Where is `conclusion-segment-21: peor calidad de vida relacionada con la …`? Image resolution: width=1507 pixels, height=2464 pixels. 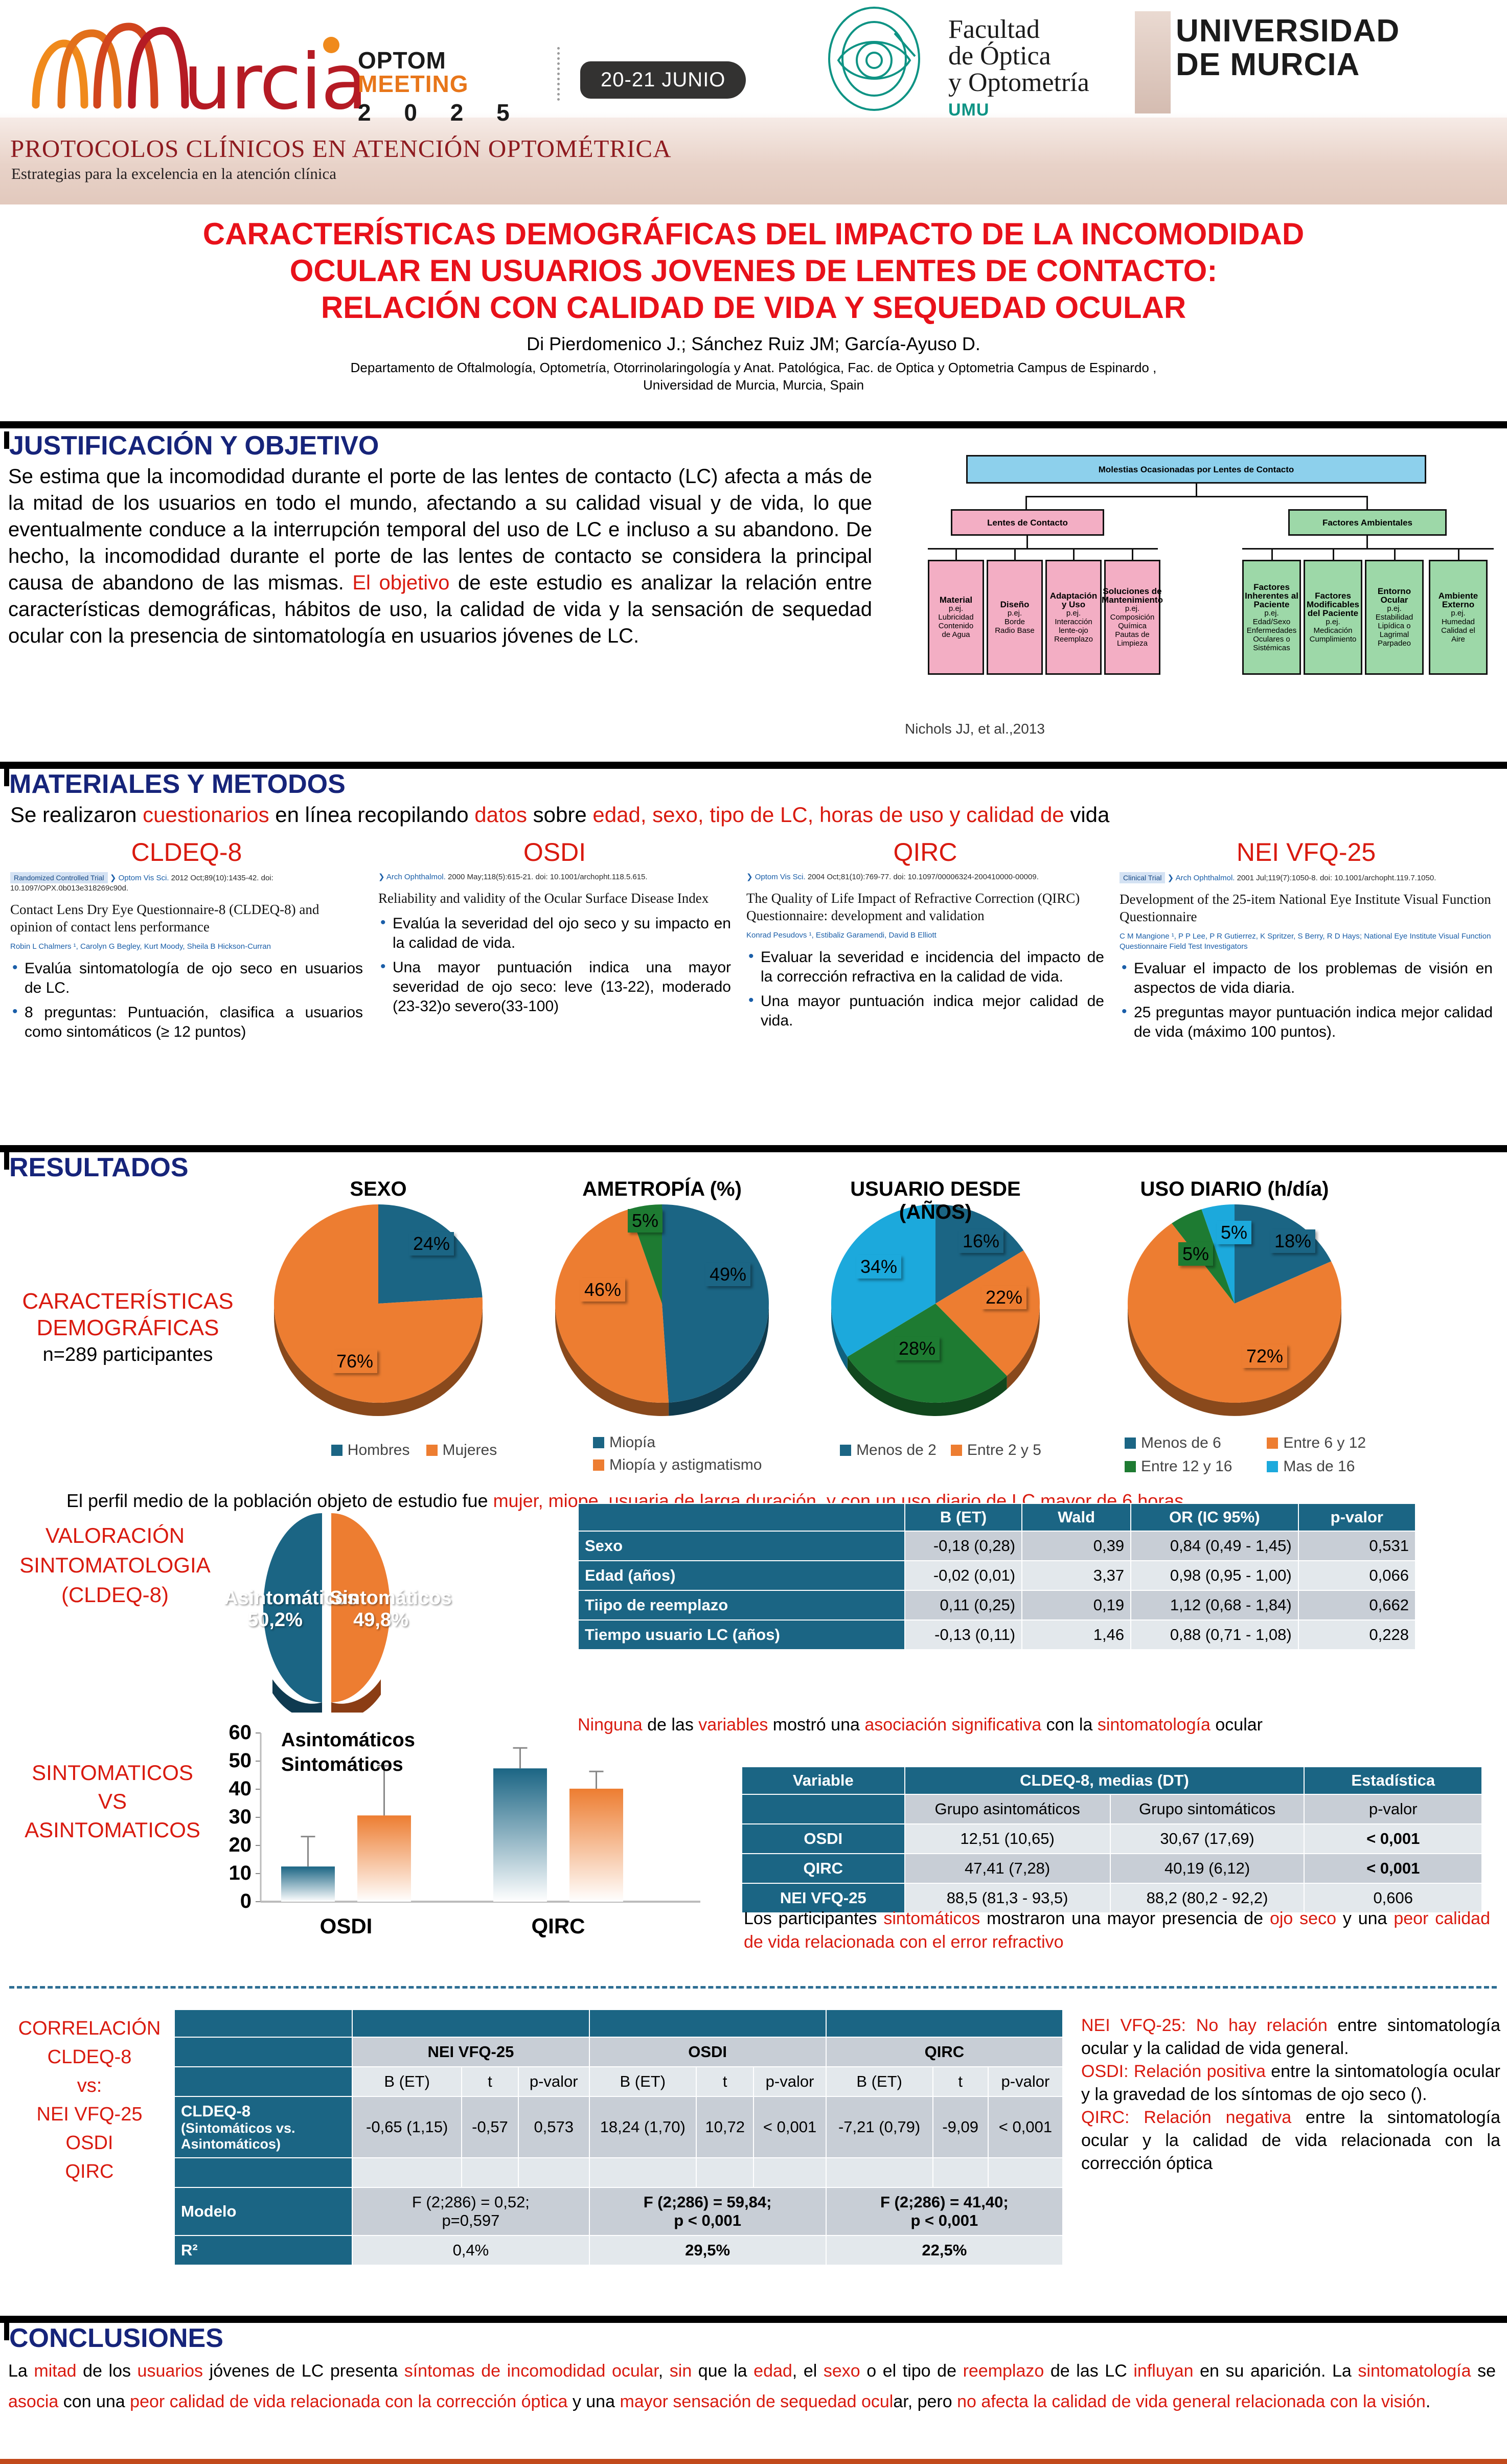 conclusion-segment-21: peor calidad de vida relacionada con la … is located at coordinates (349, 2401).